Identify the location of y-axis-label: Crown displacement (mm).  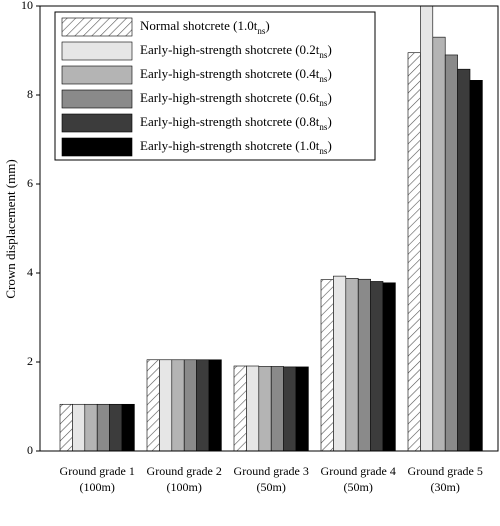
(10, 228).